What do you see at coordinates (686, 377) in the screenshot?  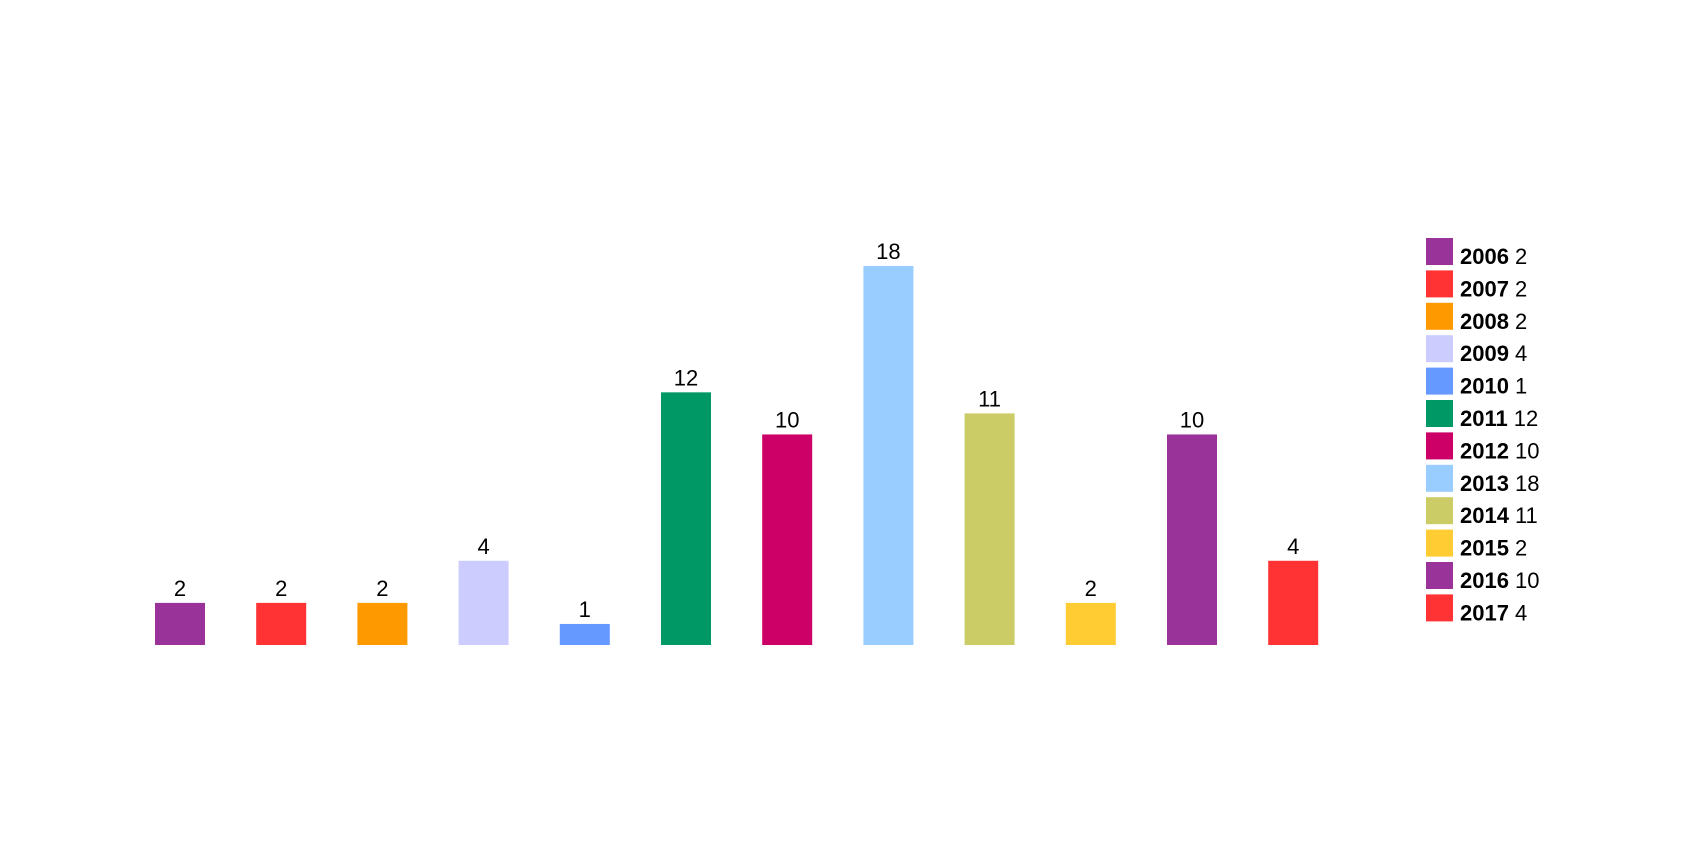 I see `value-label: 12` at bounding box center [686, 377].